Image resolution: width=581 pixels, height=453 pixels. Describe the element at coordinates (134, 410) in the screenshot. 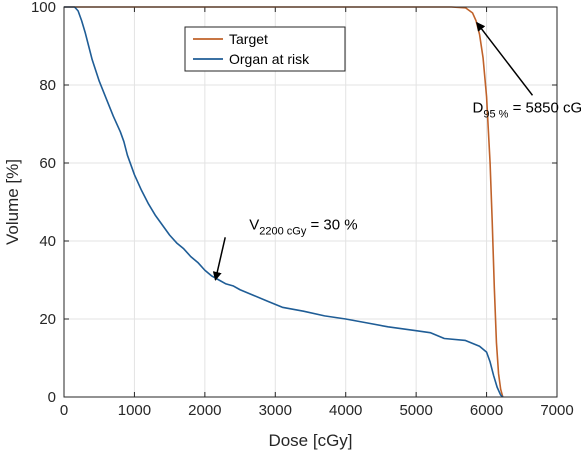

I see `x-tick-label: 1000` at that location.